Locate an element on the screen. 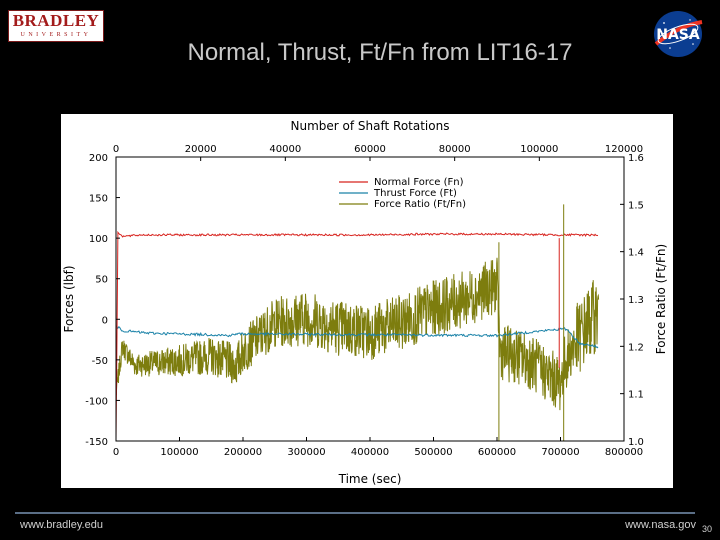 This screenshot has height=540, width=720. x-tick-label: 800000 is located at coordinates (624, 452).